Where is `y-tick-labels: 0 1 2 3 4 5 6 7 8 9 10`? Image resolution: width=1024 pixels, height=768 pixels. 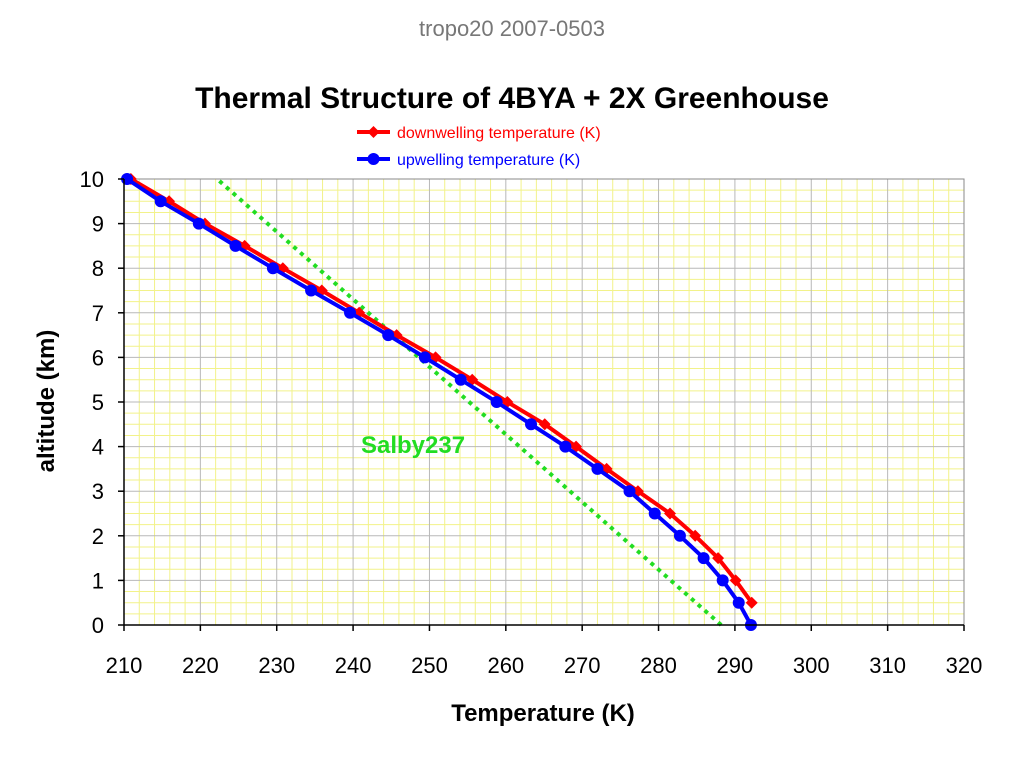 y-tick-labels: 0 1 2 3 4 5 6 7 8 9 10 is located at coordinates (92, 402).